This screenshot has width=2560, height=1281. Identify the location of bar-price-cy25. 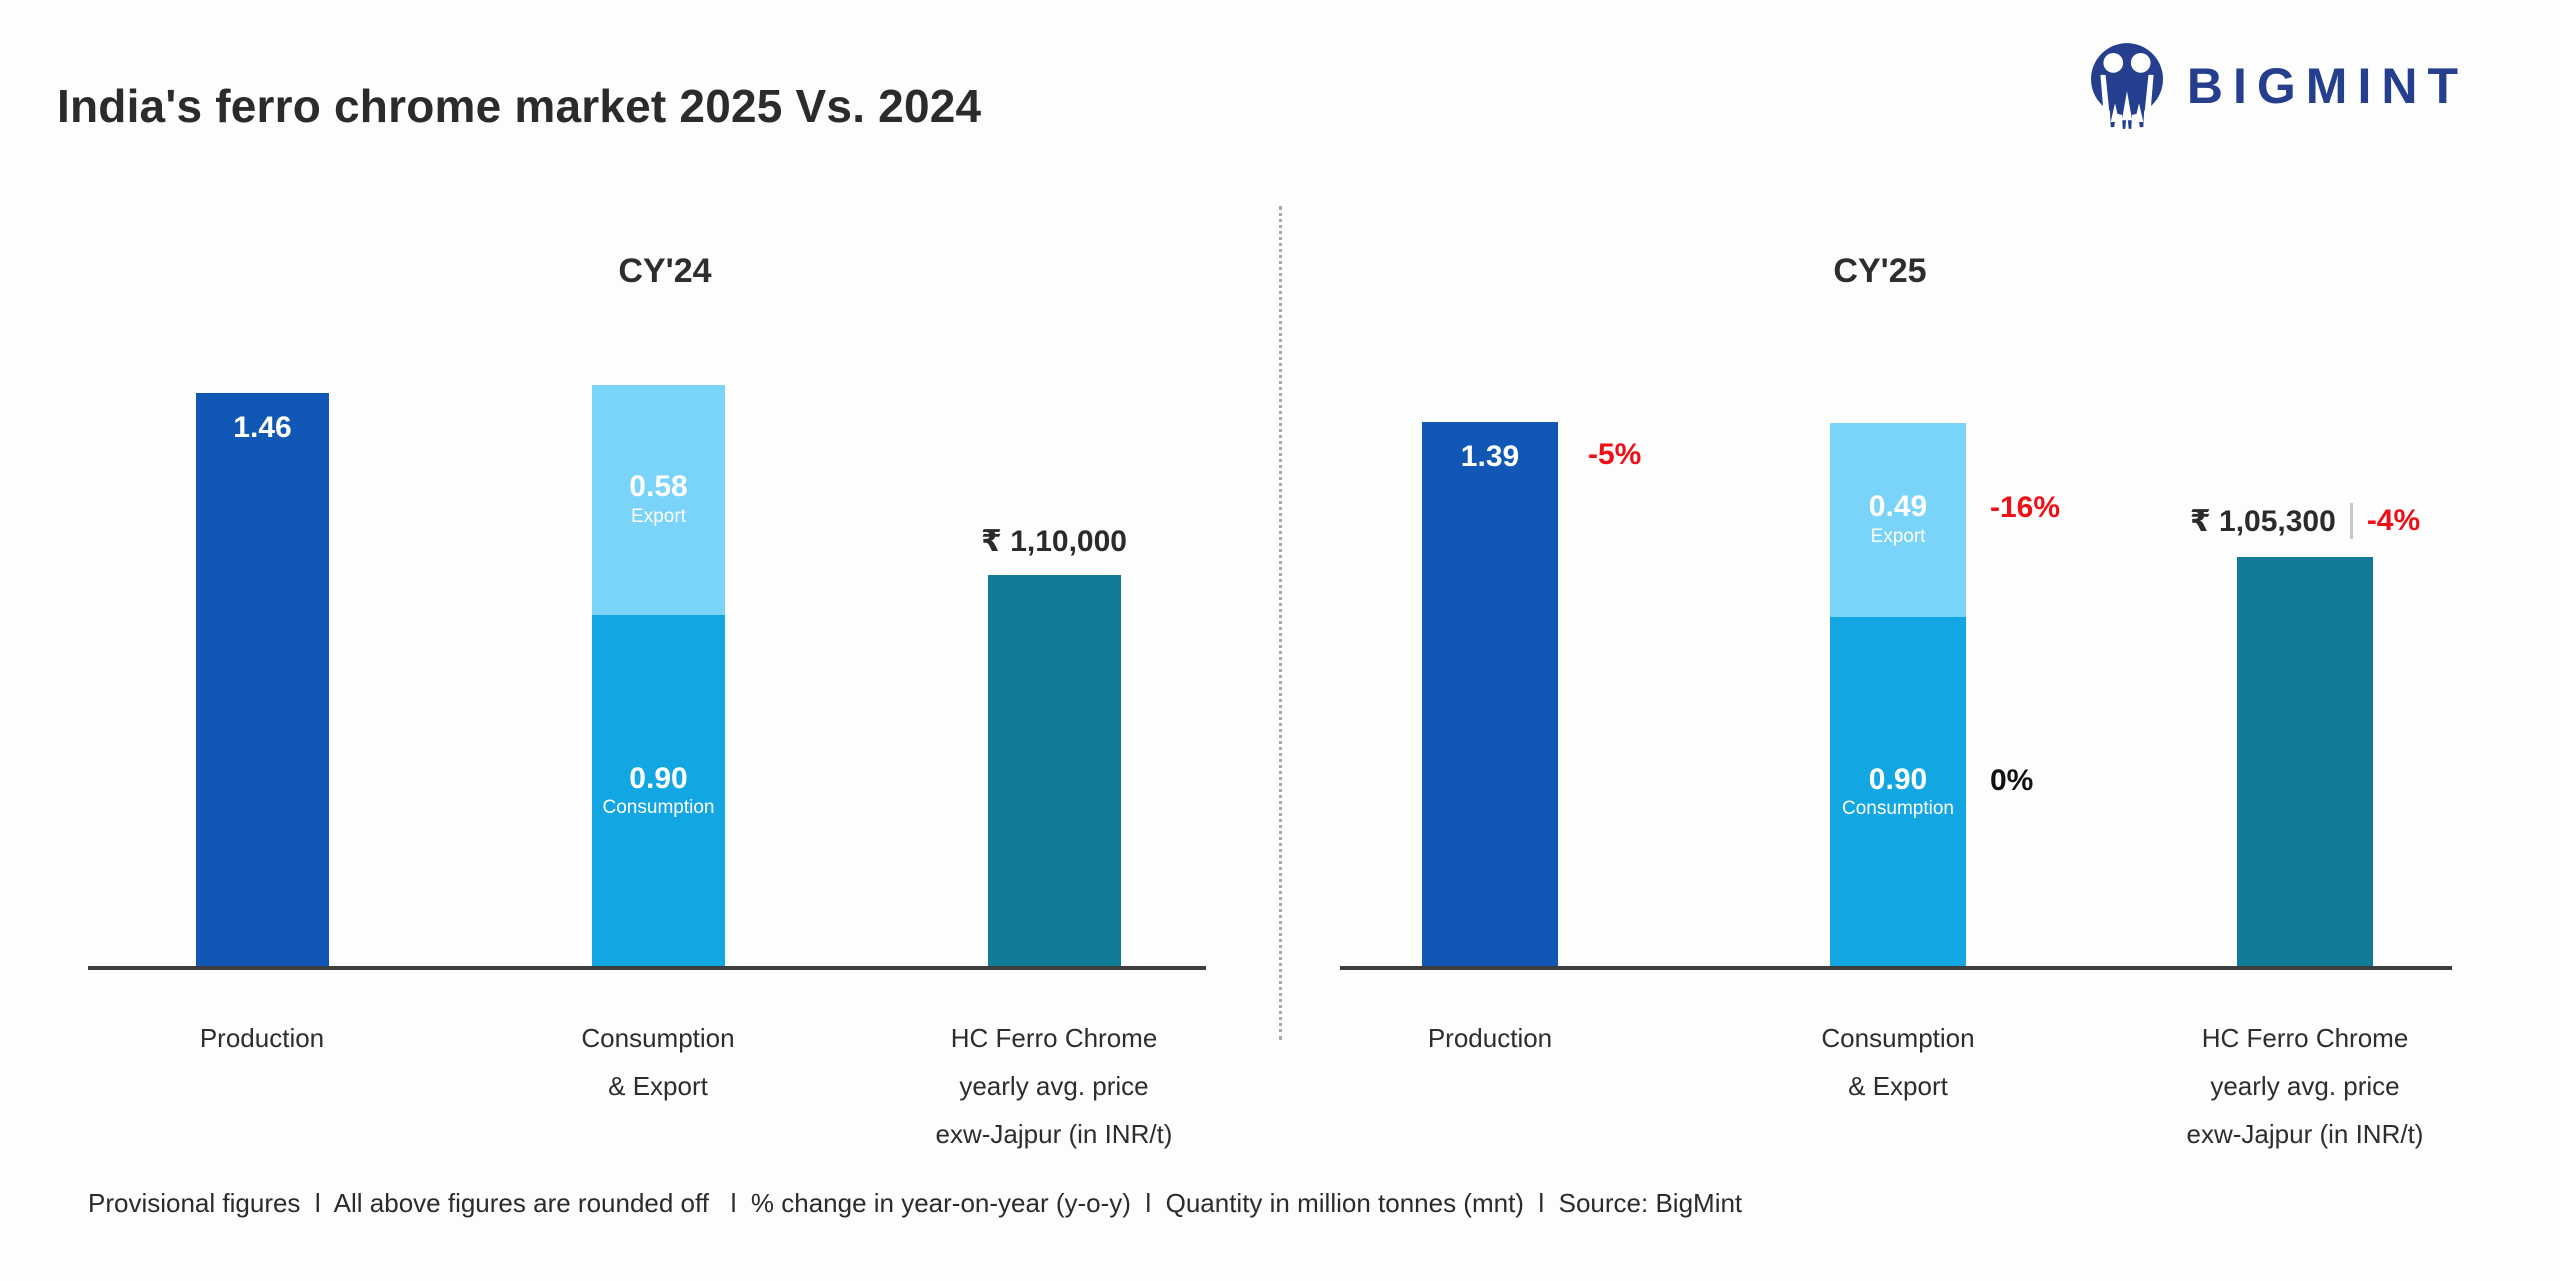
(2305, 762).